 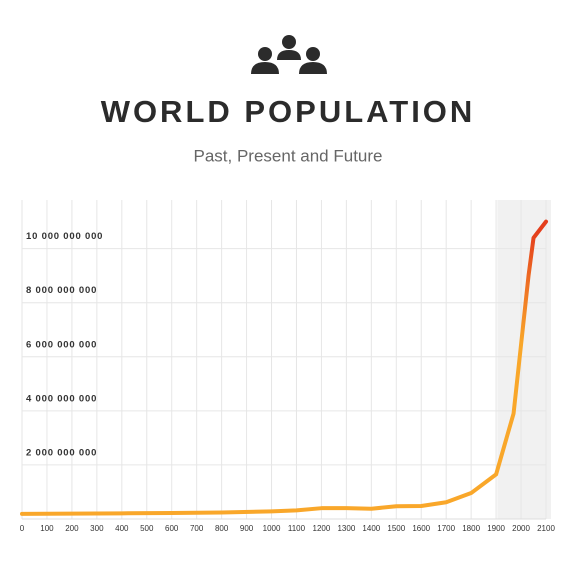 What do you see at coordinates (546, 528) in the screenshot?
I see `x-tick-label: 2100` at bounding box center [546, 528].